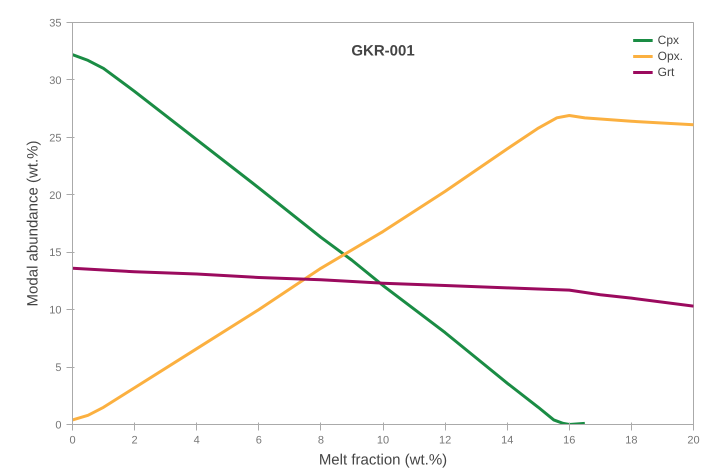 This screenshot has width=703, height=471. Describe the element at coordinates (33, 223) in the screenshot. I see `y-axis-title: Modal abundance (wt.%)` at that location.